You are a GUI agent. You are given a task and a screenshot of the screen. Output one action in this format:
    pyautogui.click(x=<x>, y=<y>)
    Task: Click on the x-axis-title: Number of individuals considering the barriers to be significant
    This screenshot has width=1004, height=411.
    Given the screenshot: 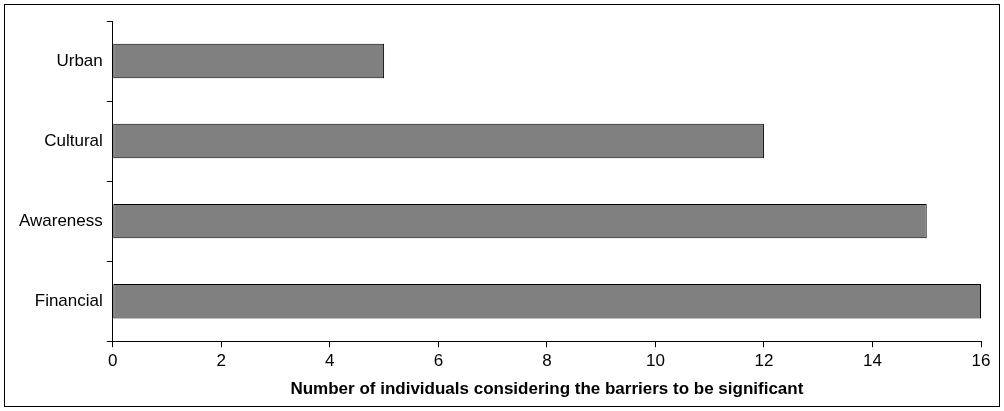 What is the action you would take?
    pyautogui.click(x=547, y=389)
    